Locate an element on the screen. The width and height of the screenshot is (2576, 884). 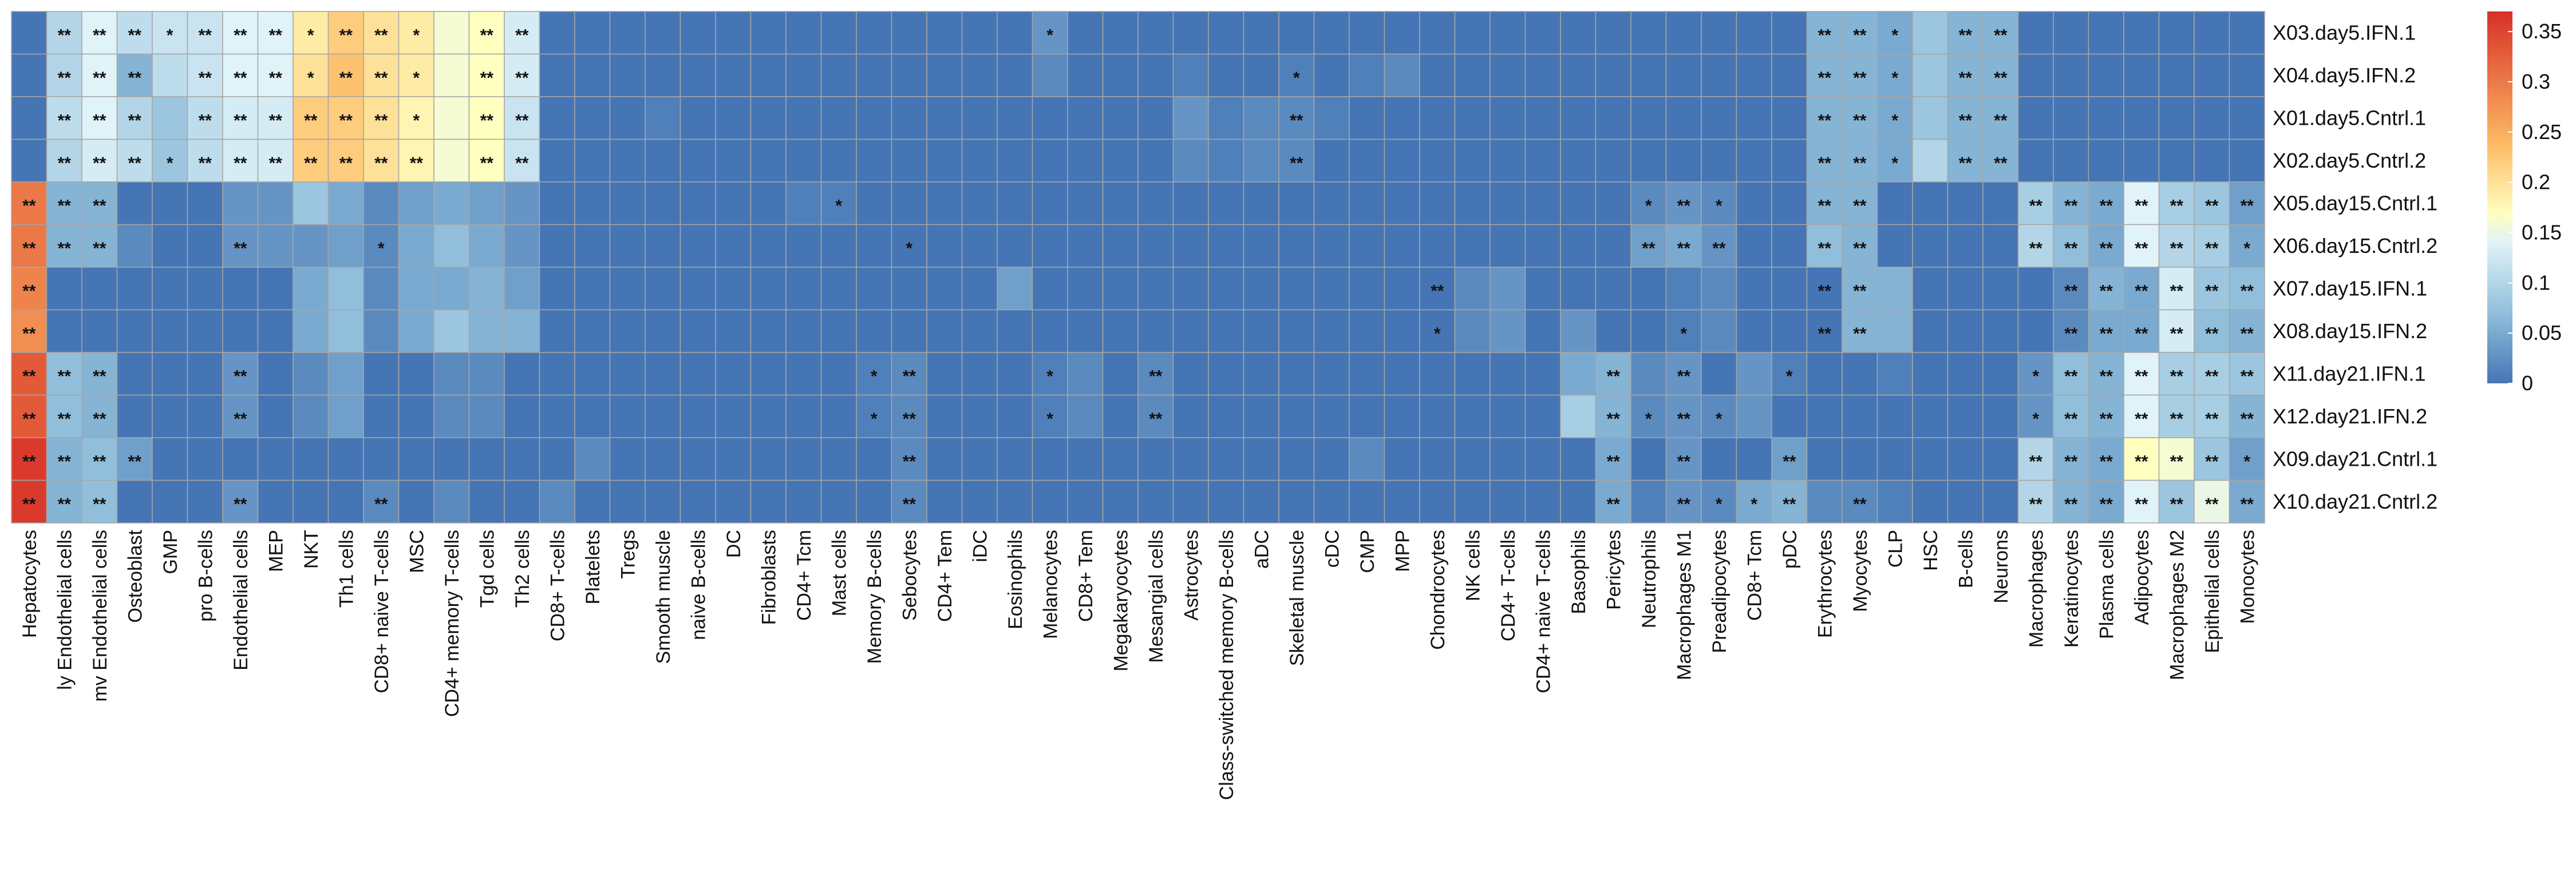
column-label: Macrophages is located at coordinates (2036, 589).